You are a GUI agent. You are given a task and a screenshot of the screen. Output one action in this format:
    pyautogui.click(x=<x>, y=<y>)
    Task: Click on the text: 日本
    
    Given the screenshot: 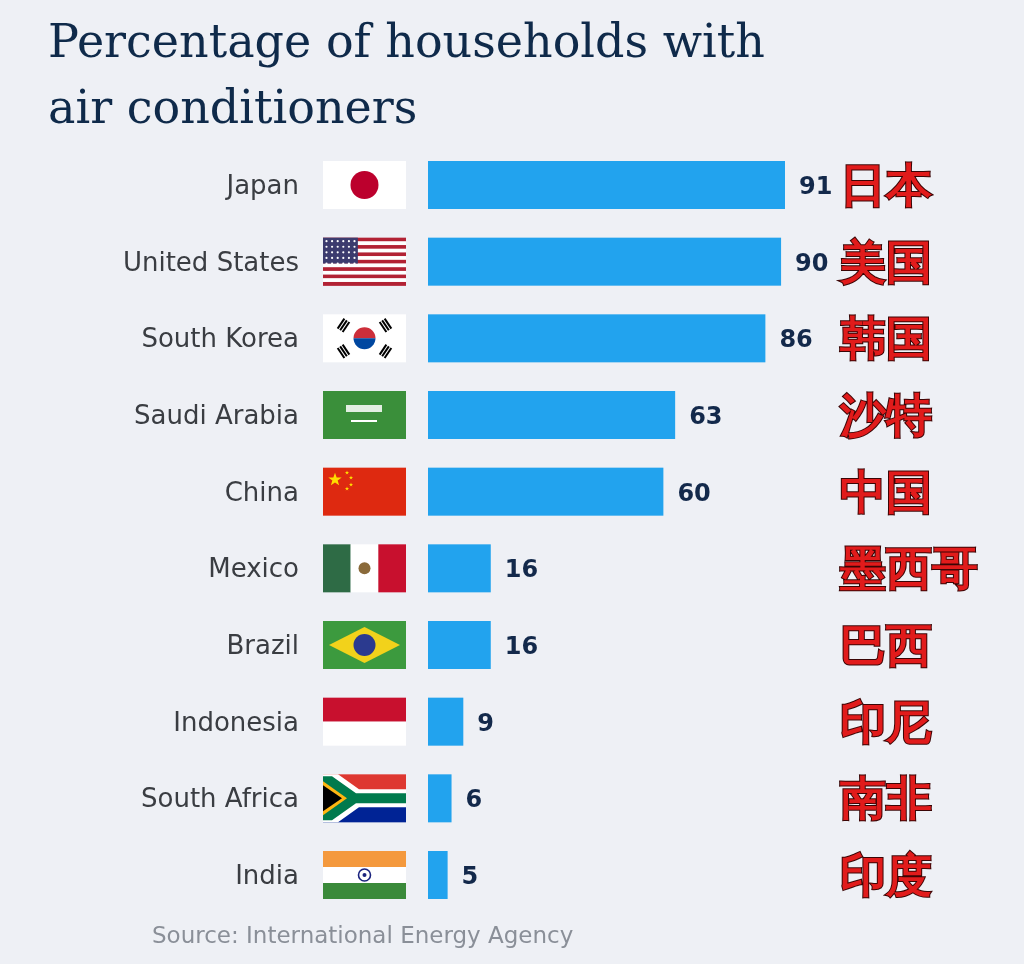 What is the action you would take?
    pyautogui.click(x=886, y=185)
    